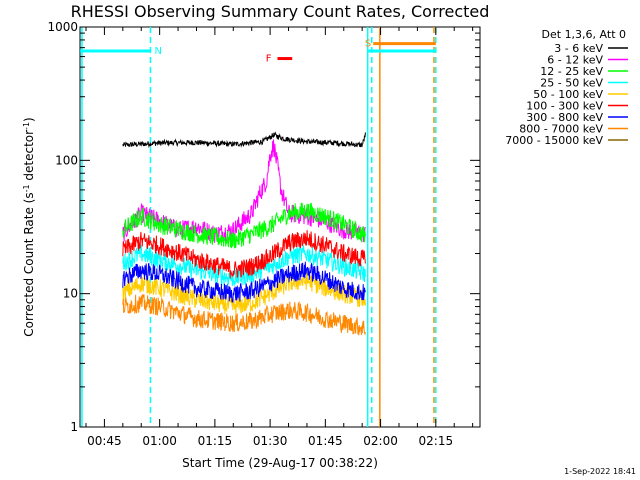 This screenshot has width=640, height=480. Describe the element at coordinates (564, 117) in the screenshot. I see `legend-label-6: 300 - 800 keV` at that location.